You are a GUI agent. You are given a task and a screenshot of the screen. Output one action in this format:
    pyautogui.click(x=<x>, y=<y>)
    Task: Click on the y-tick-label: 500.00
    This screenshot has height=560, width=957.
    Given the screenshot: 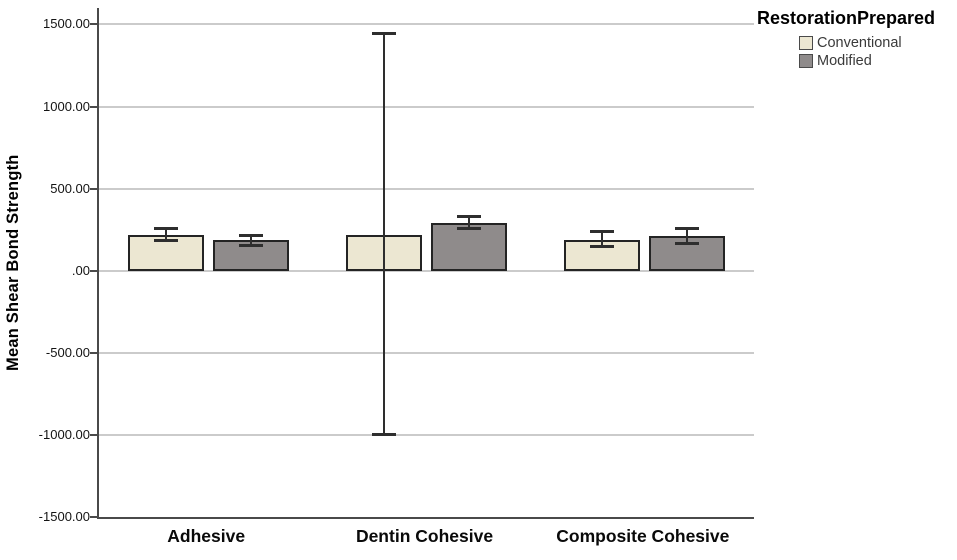 What is the action you would take?
    pyautogui.click(x=70, y=188)
    